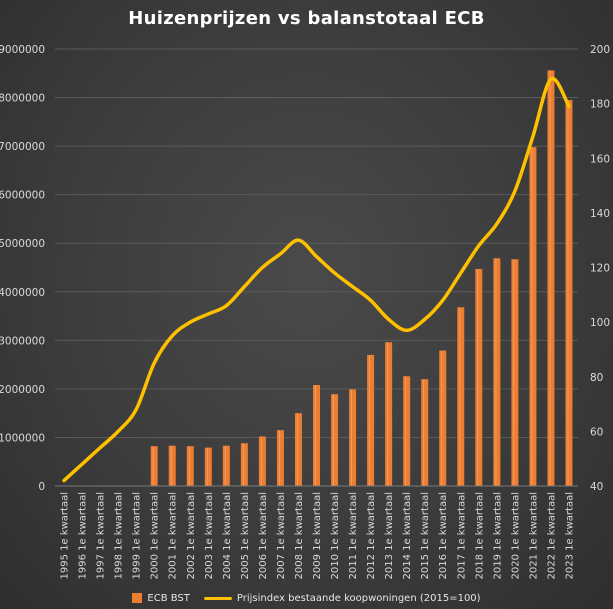 The image size is (613, 609). What do you see at coordinates (596, 432) in the screenshot?
I see `y-right-tick-label: 60` at bounding box center [596, 432].